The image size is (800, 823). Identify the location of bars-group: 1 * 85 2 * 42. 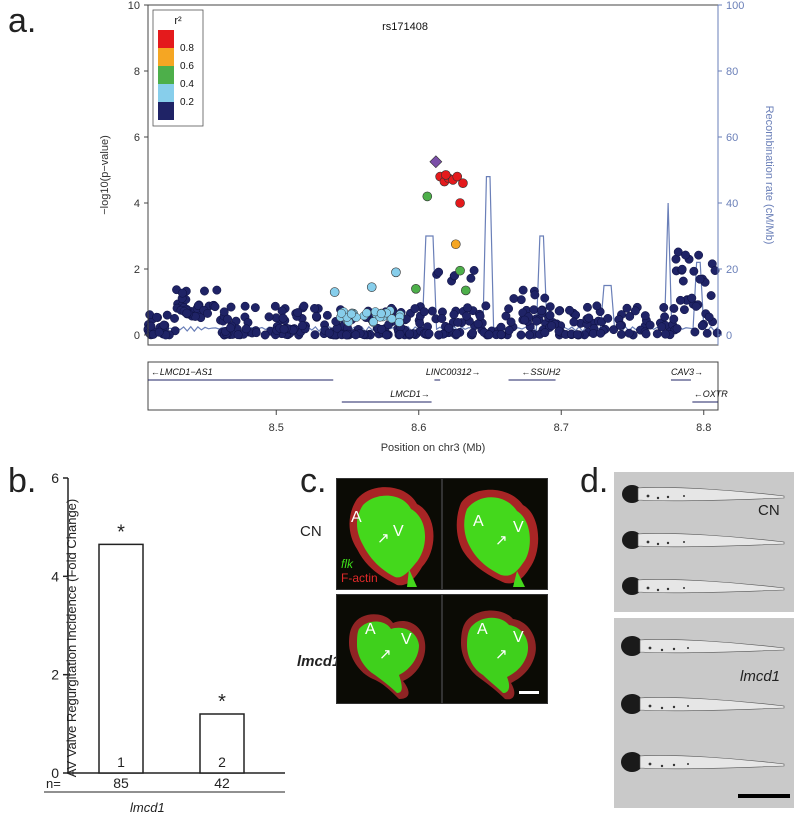
(171, 656).